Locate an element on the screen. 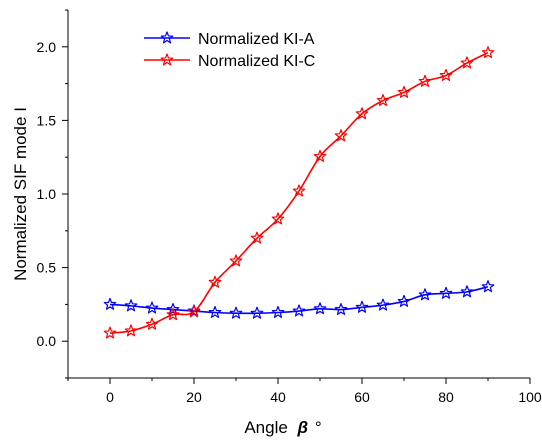 Image resolution: width=542 pixels, height=440 pixels. x-tick-label-5: 100 is located at coordinates (530, 397).